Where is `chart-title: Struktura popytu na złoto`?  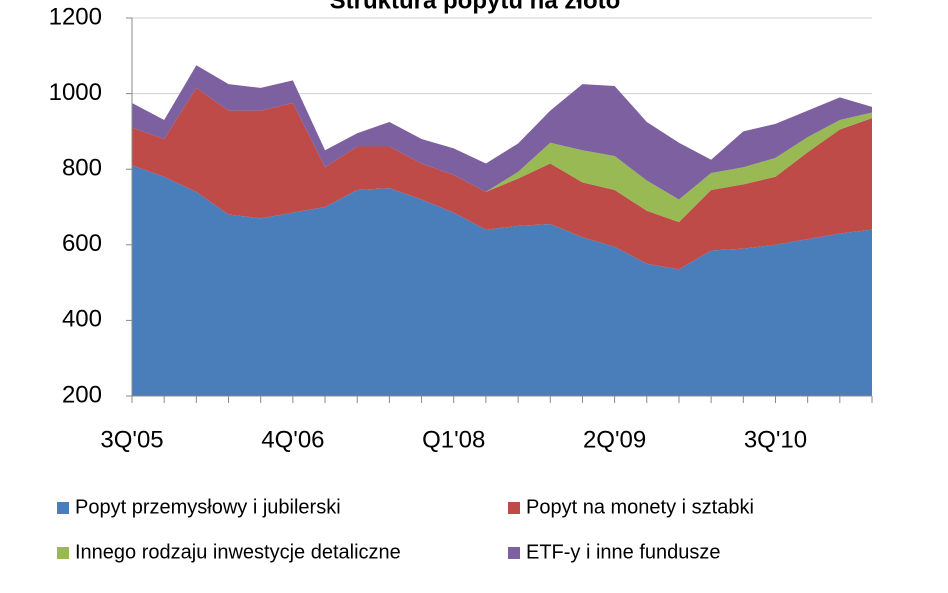 chart-title: Struktura popytu na złoto is located at coordinates (475, 7).